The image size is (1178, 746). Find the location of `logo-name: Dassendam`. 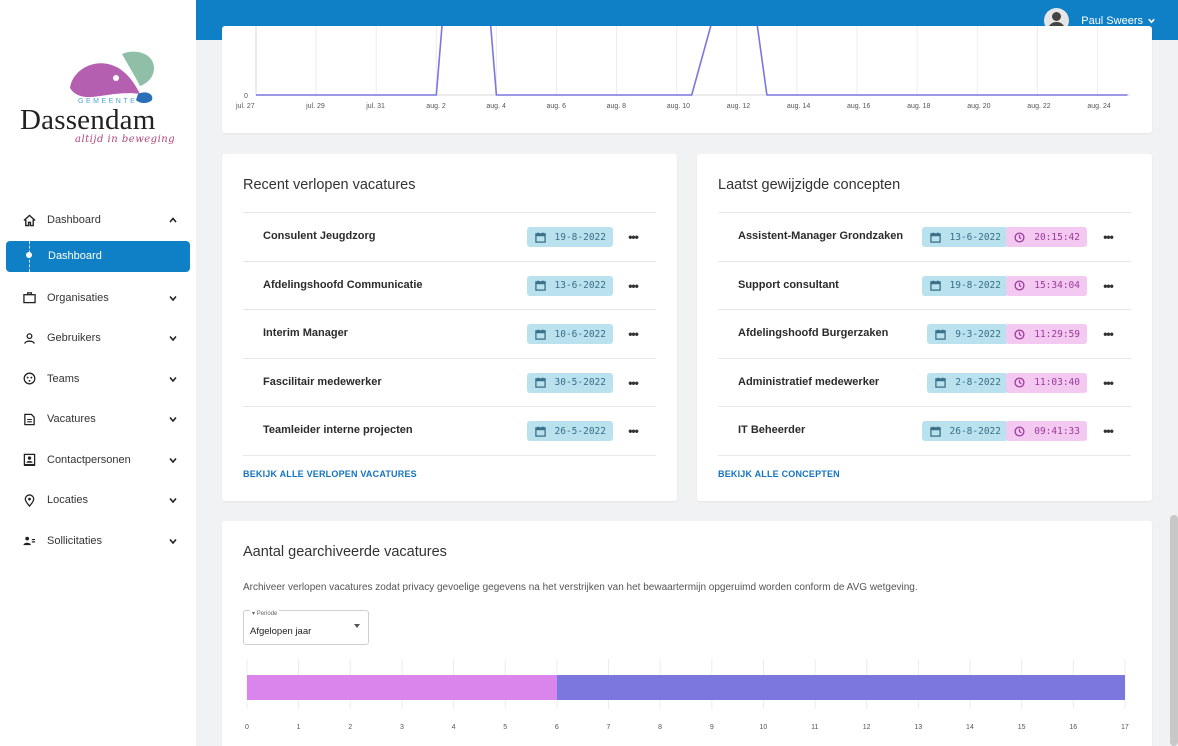

logo-name: Dassendam is located at coordinates (88, 120).